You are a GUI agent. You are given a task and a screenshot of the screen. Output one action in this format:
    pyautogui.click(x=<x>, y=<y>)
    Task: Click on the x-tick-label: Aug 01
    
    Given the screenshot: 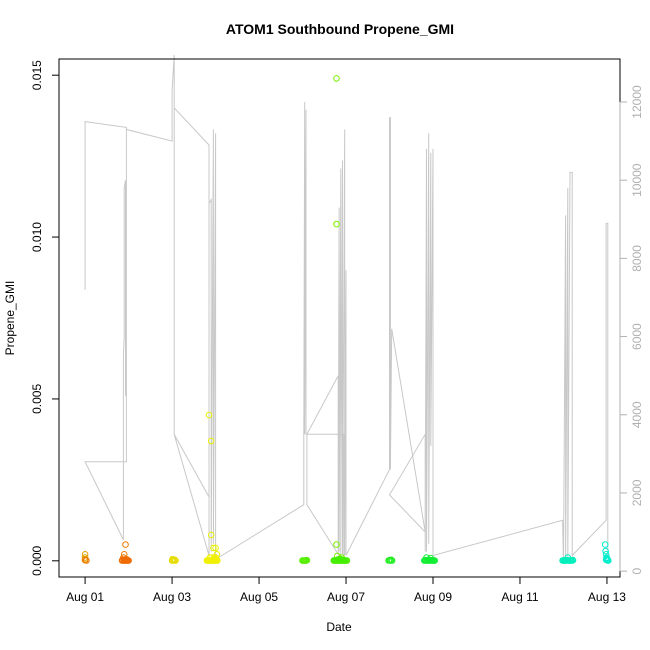 What is the action you would take?
    pyautogui.click(x=85, y=597)
    